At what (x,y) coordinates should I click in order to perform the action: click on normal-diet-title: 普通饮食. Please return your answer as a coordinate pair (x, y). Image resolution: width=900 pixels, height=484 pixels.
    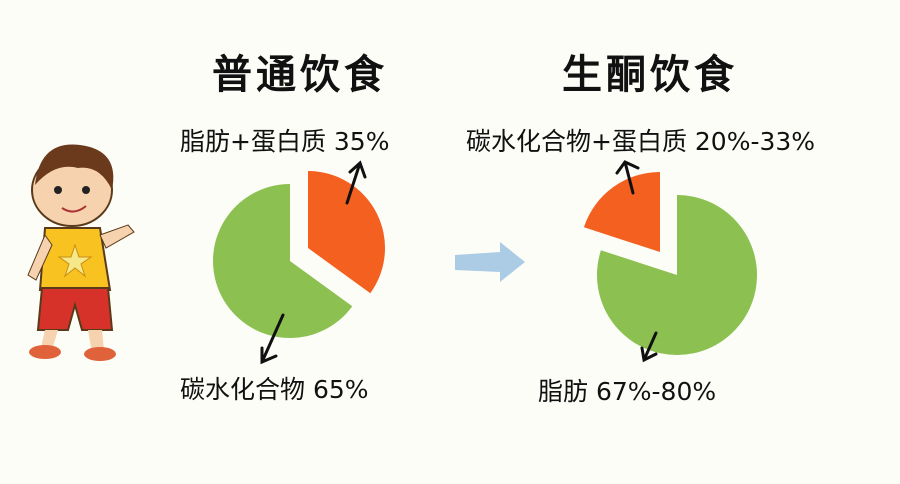
    Looking at the image, I should click on (300, 75).